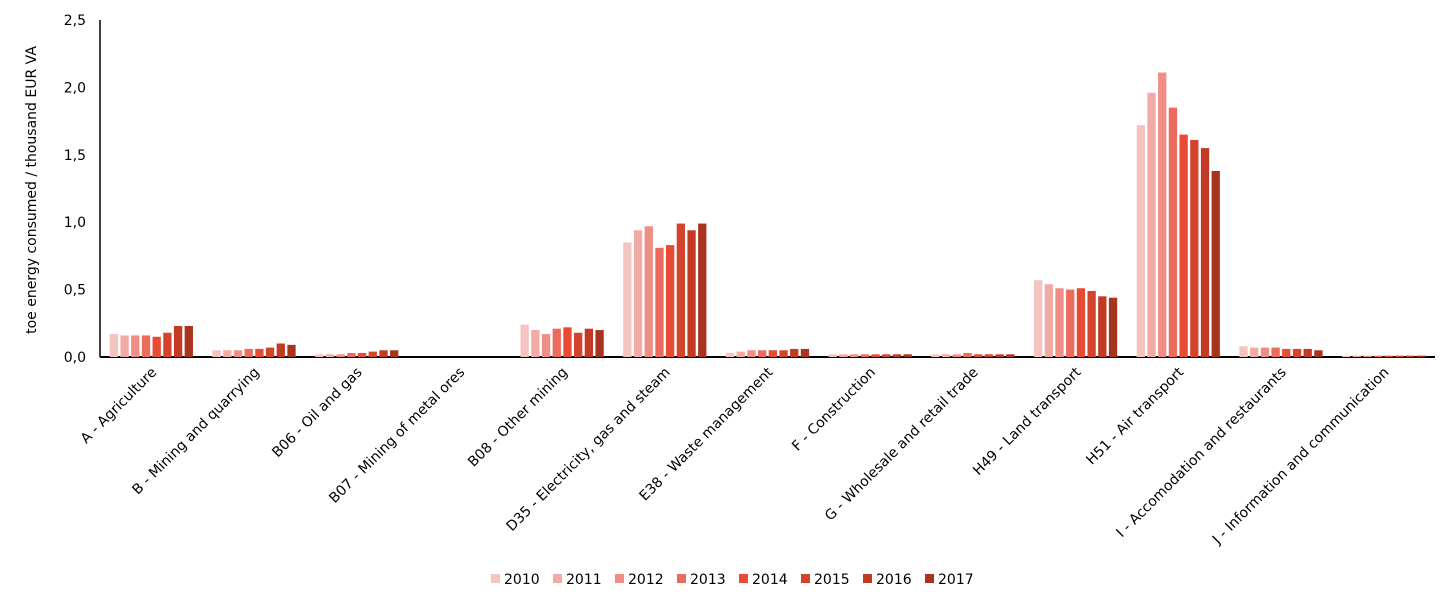 The width and height of the screenshot is (1454, 600). What do you see at coordinates (75, 156) in the screenshot?
I see `y-tick-label: 1,5` at bounding box center [75, 156].